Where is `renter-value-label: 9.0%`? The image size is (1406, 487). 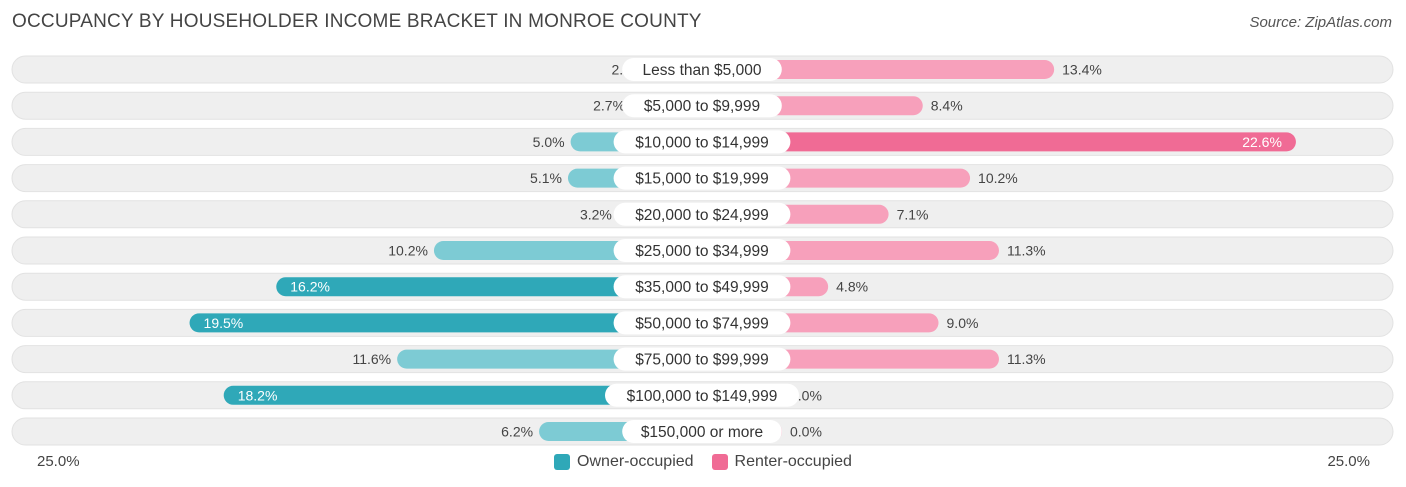 renter-value-label: 9.0% is located at coordinates (963, 323).